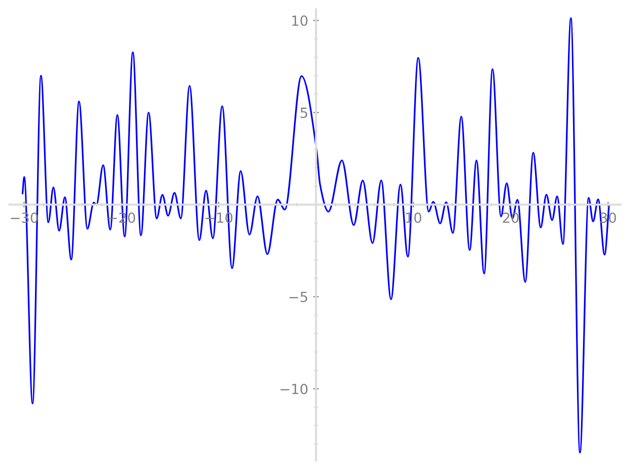 Image resolution: width=627 pixels, height=470 pixels. What do you see at coordinates (300, 20) in the screenshot?
I see `y-tick-label: 10` at bounding box center [300, 20].